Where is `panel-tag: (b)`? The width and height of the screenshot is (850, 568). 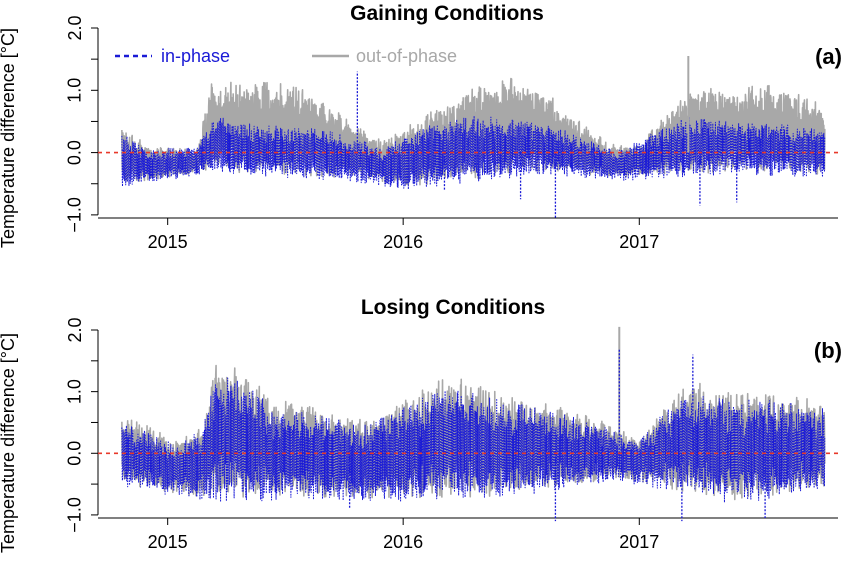
panel-tag: (b) is located at coordinates (828, 350).